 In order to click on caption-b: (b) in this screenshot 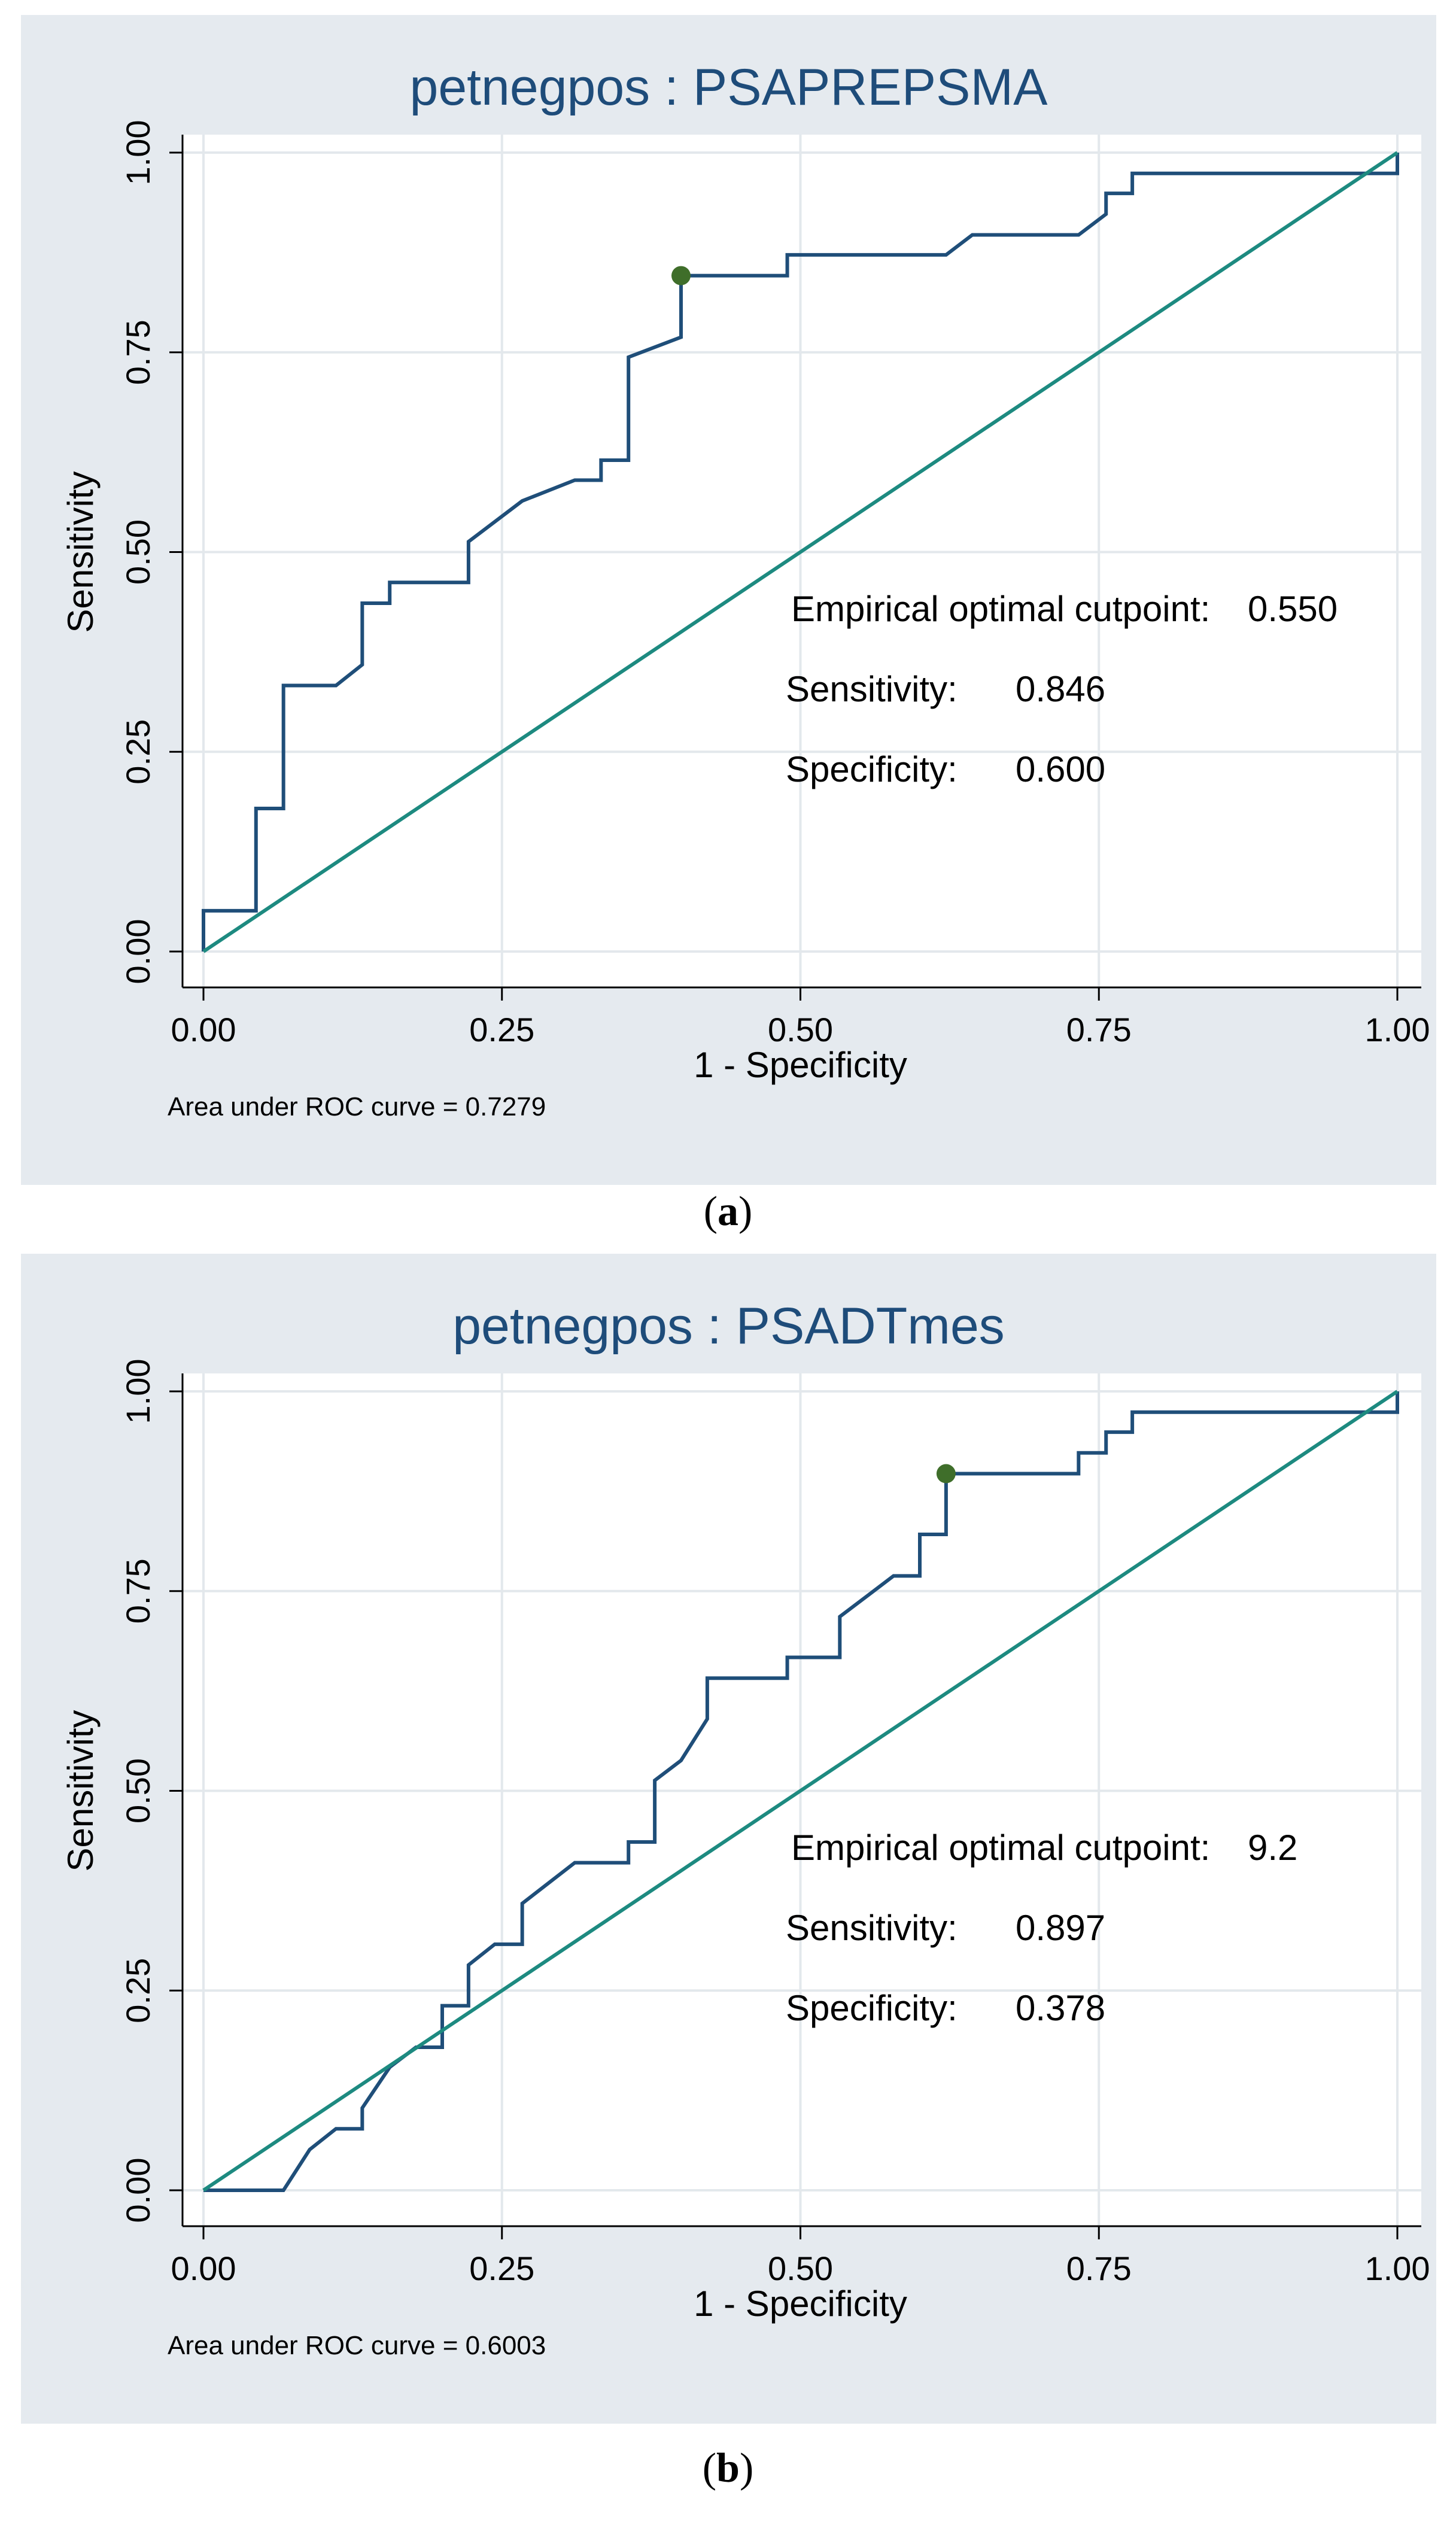, I will do `click(728, 2468)`.